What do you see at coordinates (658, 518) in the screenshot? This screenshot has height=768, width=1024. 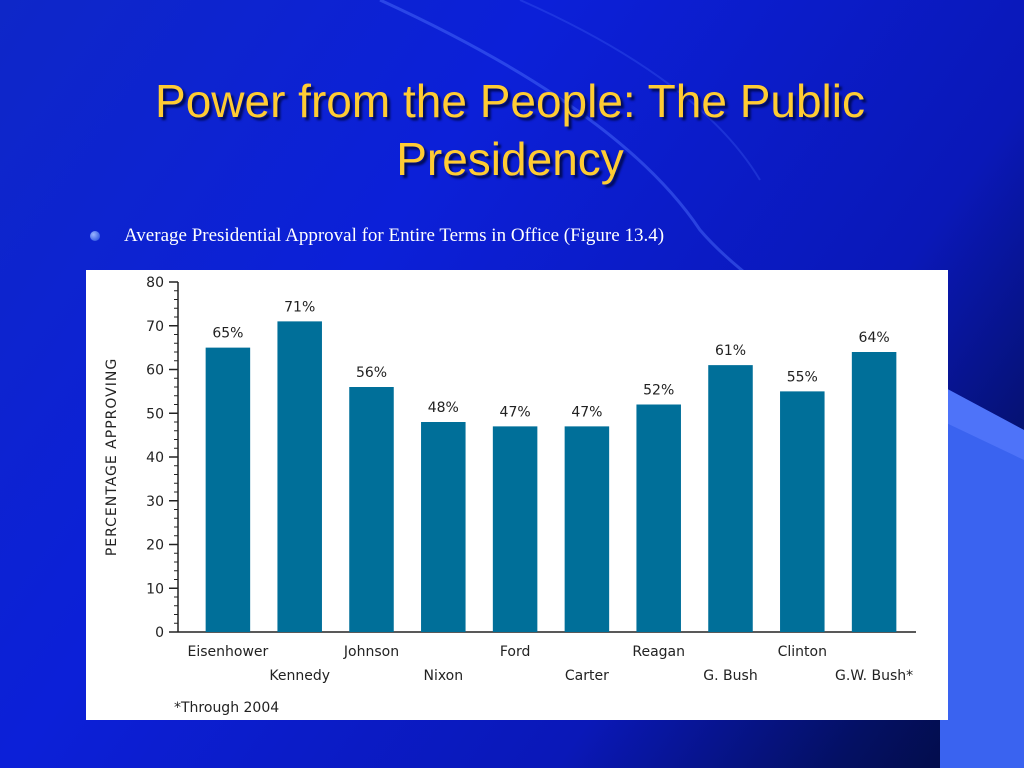 I see `bar-reagan` at bounding box center [658, 518].